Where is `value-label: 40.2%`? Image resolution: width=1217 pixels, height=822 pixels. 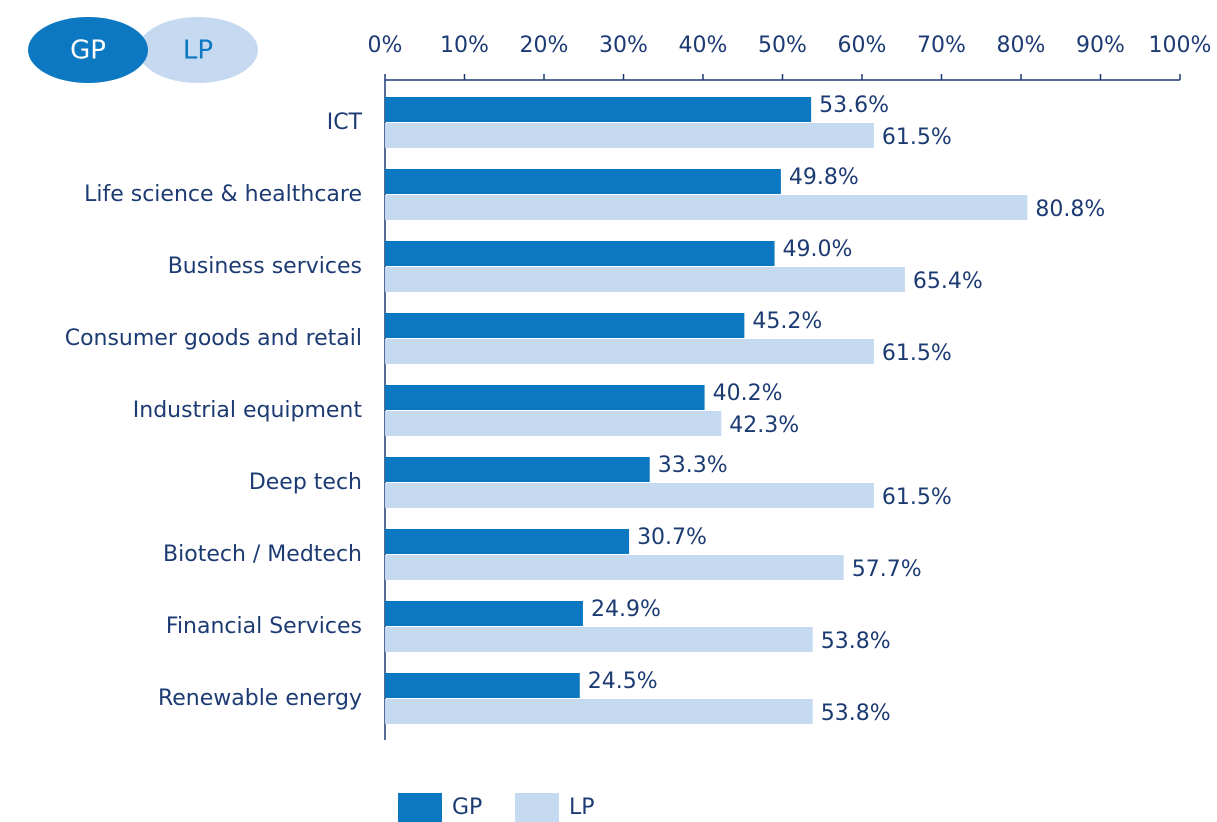 value-label: 40.2% is located at coordinates (748, 393).